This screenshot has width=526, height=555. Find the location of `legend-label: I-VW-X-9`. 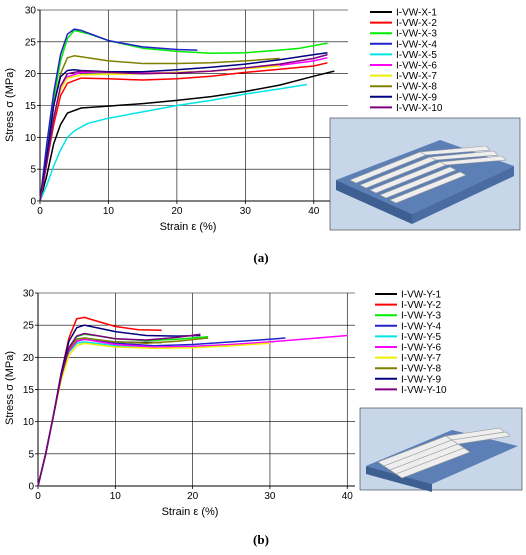

legend-label: I-VW-X-9 is located at coordinates (416, 97).